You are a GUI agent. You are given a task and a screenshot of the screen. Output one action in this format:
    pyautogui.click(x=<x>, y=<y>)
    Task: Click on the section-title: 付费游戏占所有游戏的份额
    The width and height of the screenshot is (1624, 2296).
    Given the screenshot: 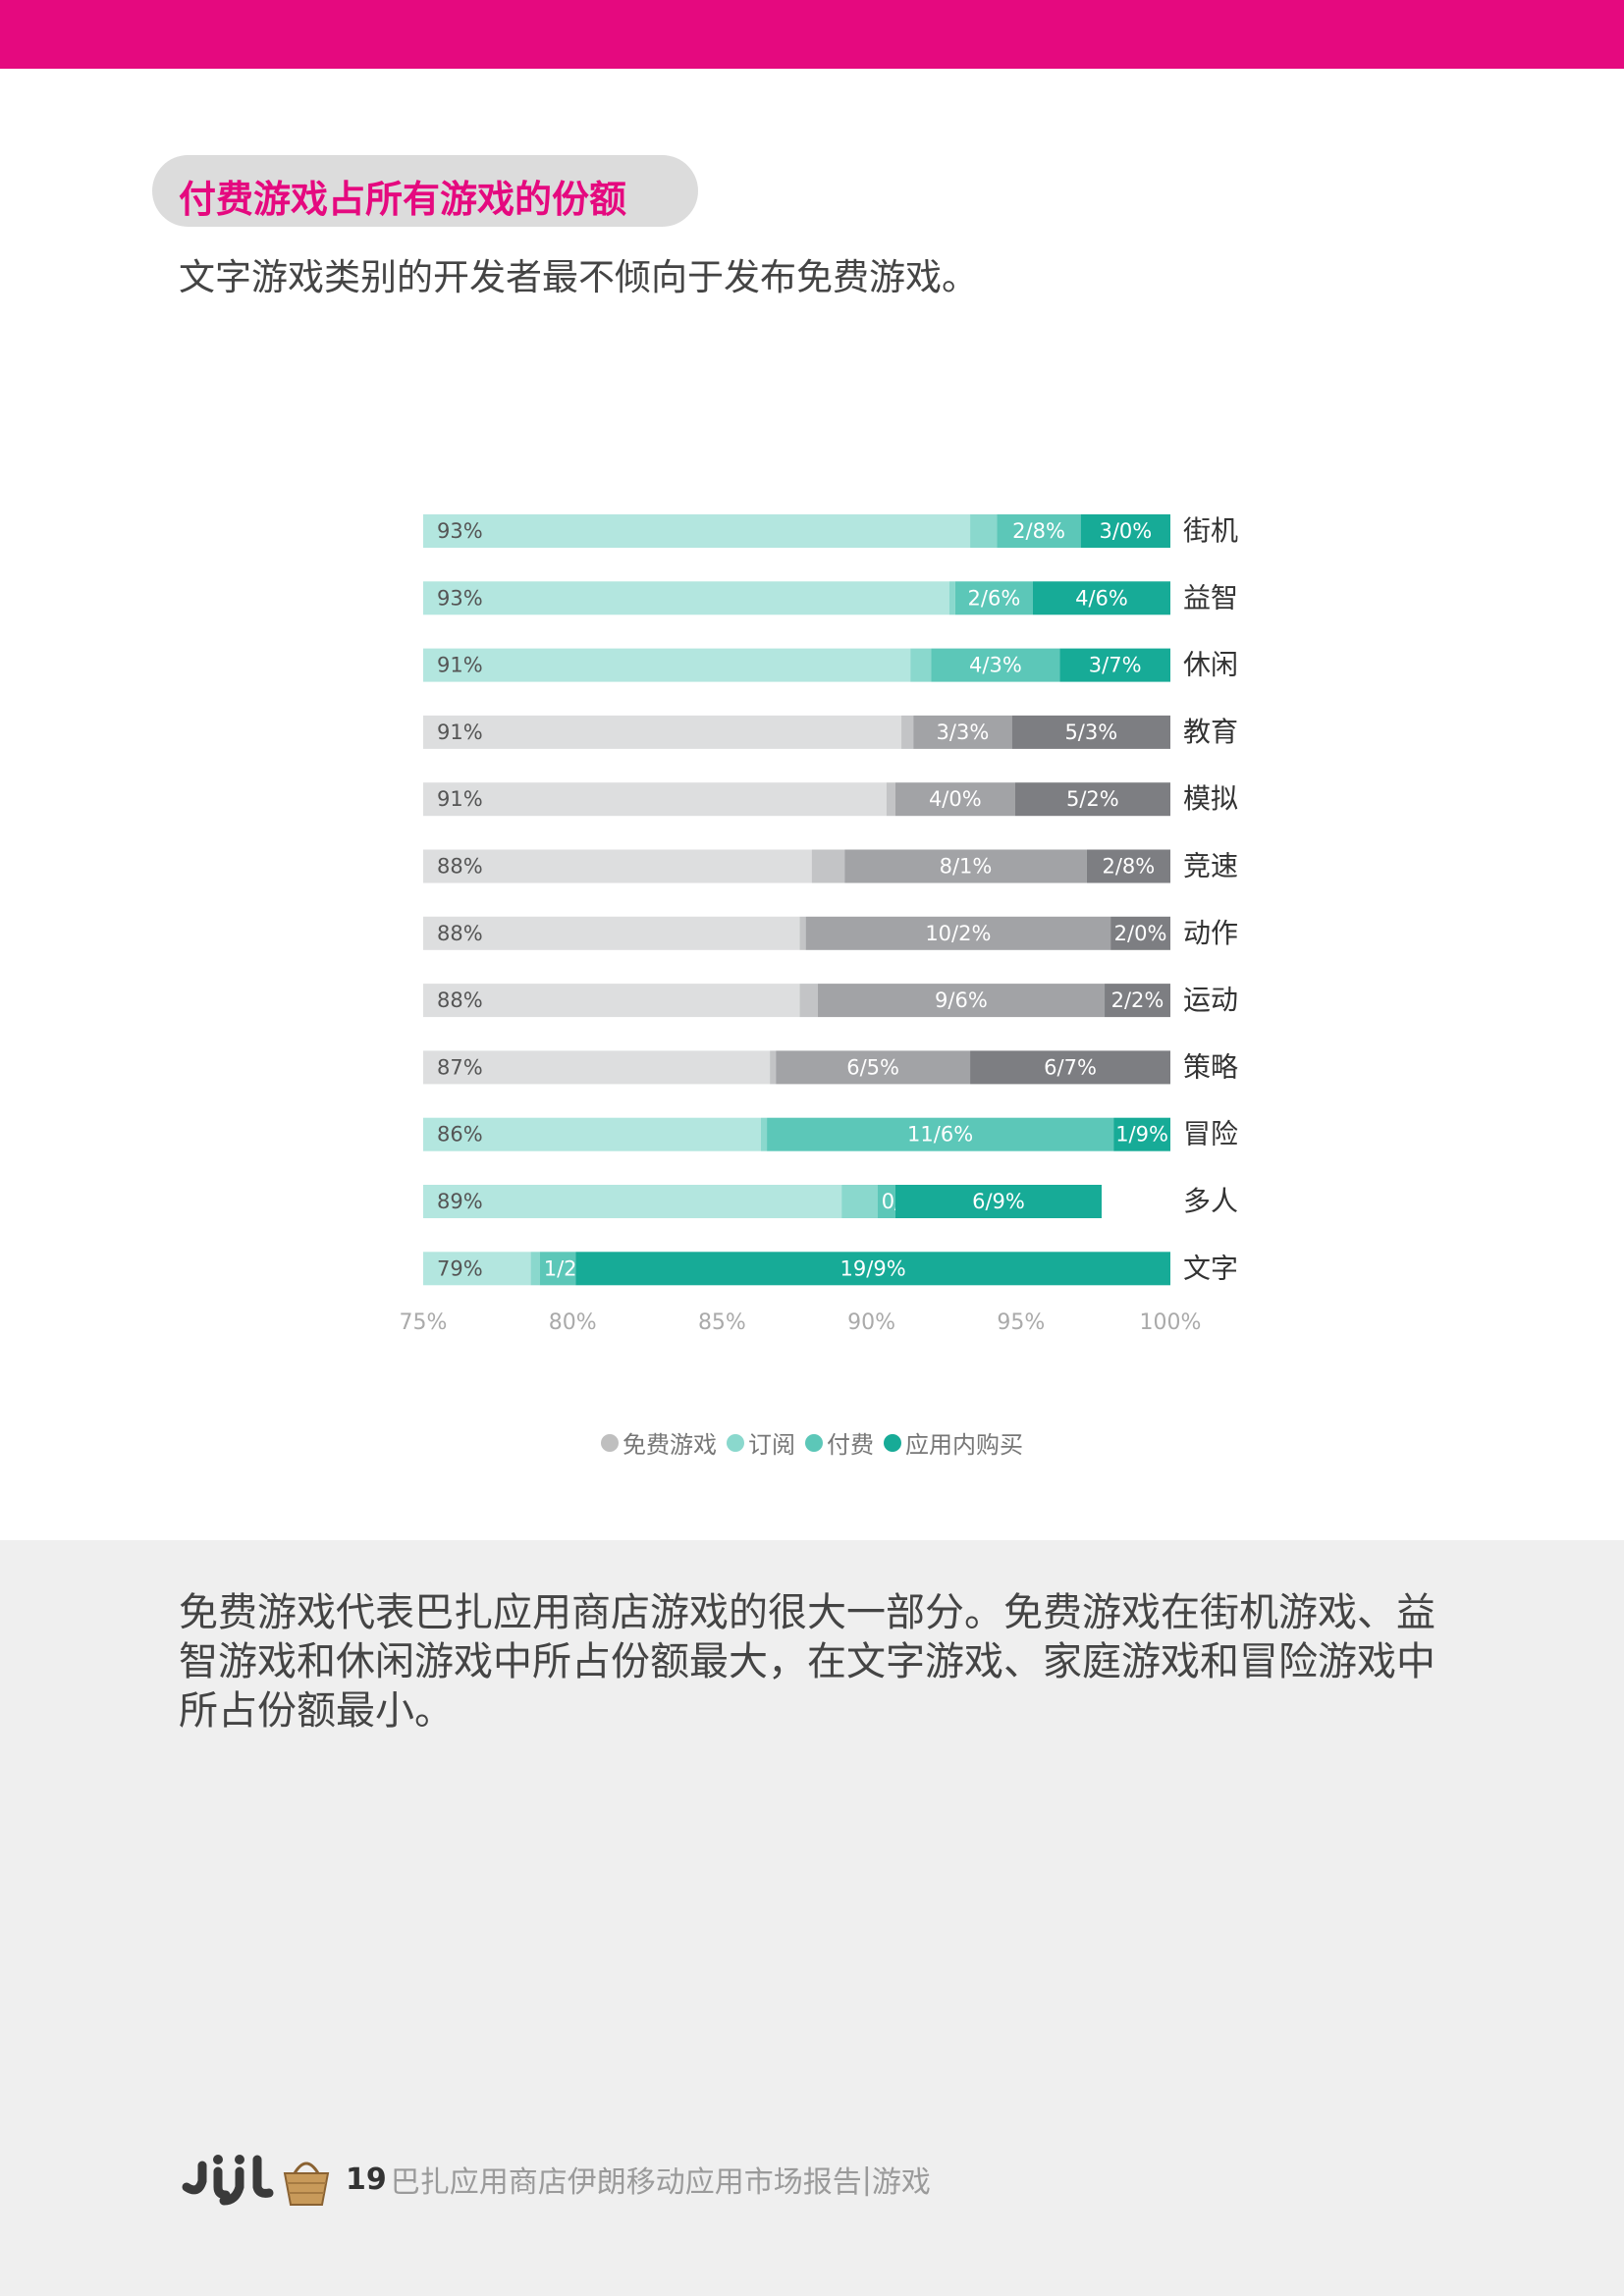 What is the action you would take?
    pyautogui.click(x=403, y=199)
    